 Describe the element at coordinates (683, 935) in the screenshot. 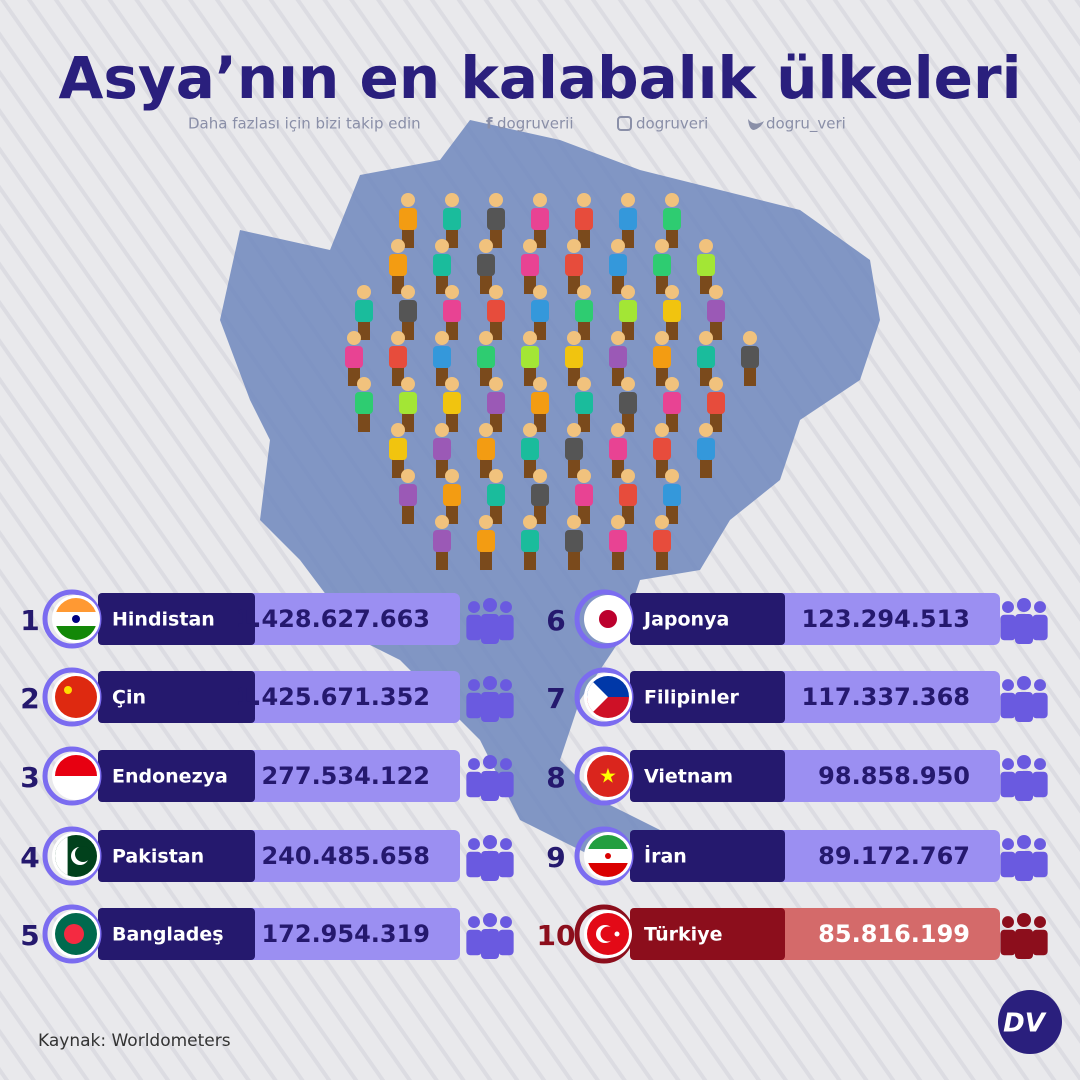

I see `country-name: Türkiye` at that location.